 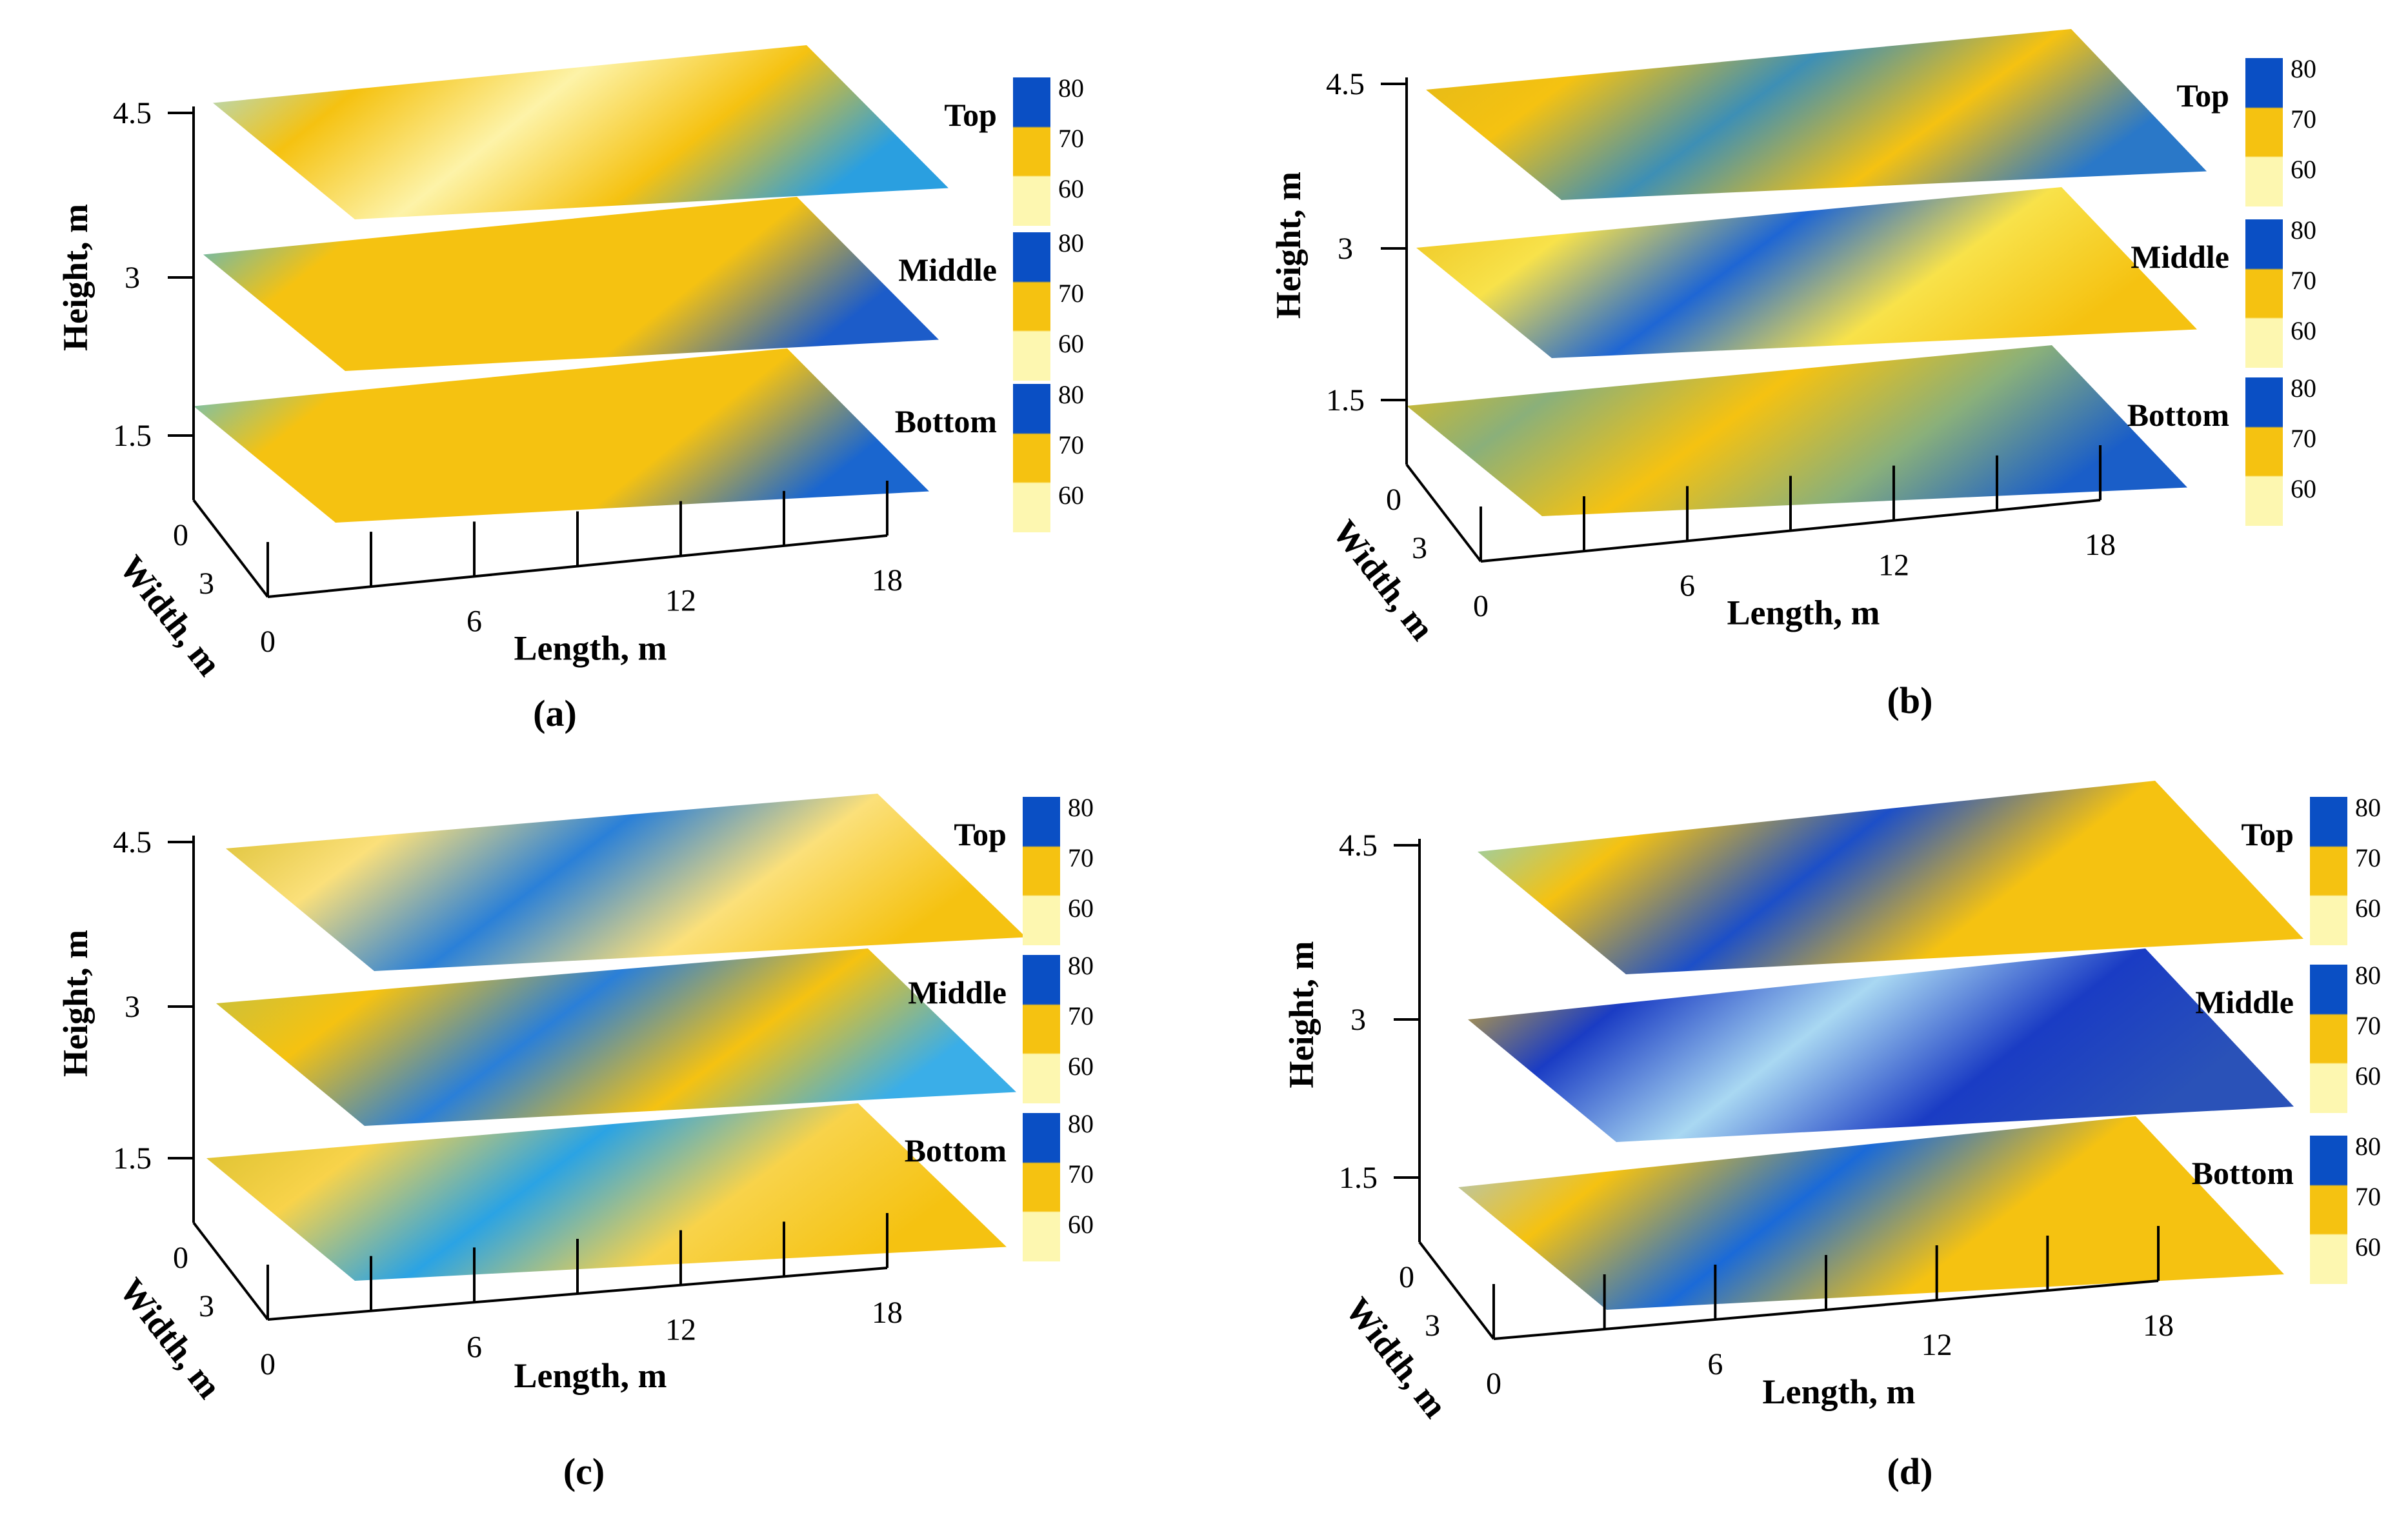 I want to click on panel-caption: (a), so click(x=555, y=713).